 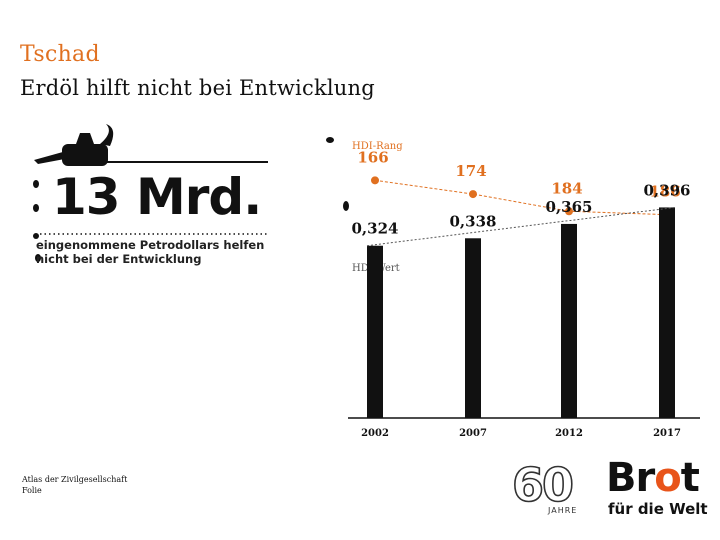 What do you see at coordinates (375, 180) in the screenshot?
I see `rank-point-2002` at bounding box center [375, 180].